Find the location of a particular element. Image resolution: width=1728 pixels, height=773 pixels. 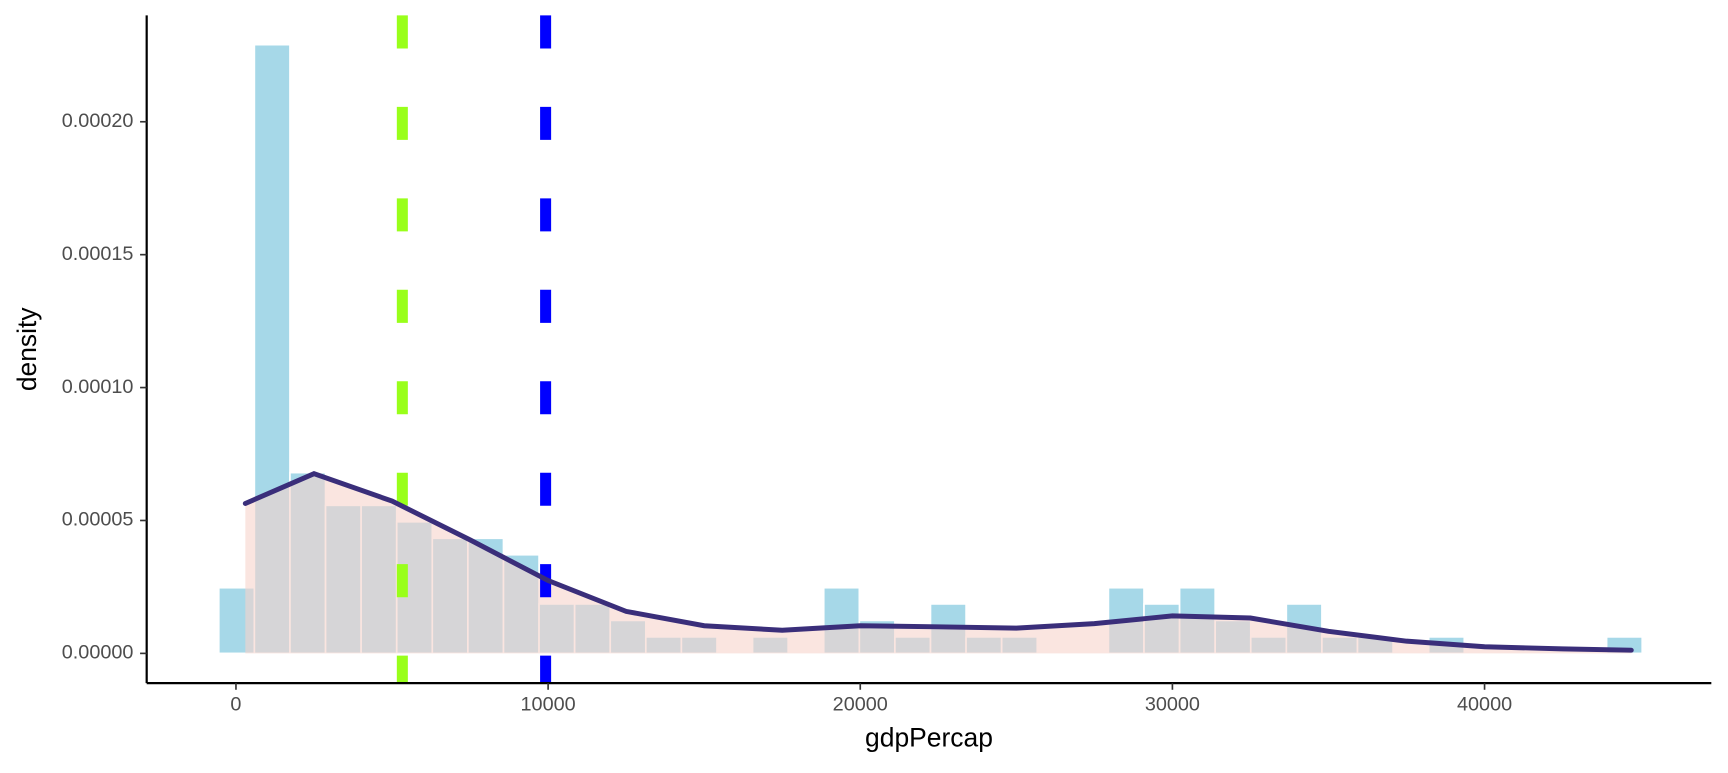

x-axis-title: gdpPercap is located at coordinates (929, 737).